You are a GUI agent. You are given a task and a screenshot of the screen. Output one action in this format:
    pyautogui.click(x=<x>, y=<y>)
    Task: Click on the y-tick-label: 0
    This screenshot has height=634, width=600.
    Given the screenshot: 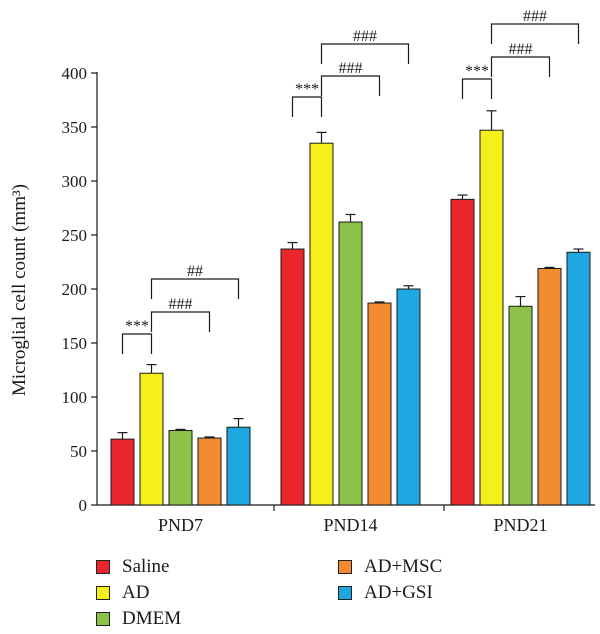 What is the action you would take?
    pyautogui.click(x=83, y=505)
    